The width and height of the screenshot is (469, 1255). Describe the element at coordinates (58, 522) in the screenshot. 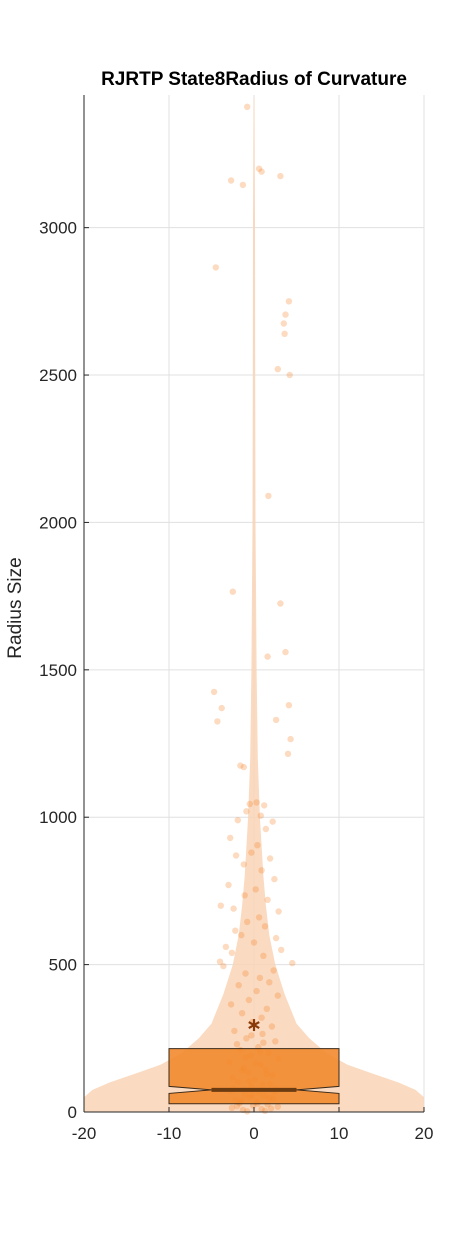

I see `y-tick-label: 2000` at that location.